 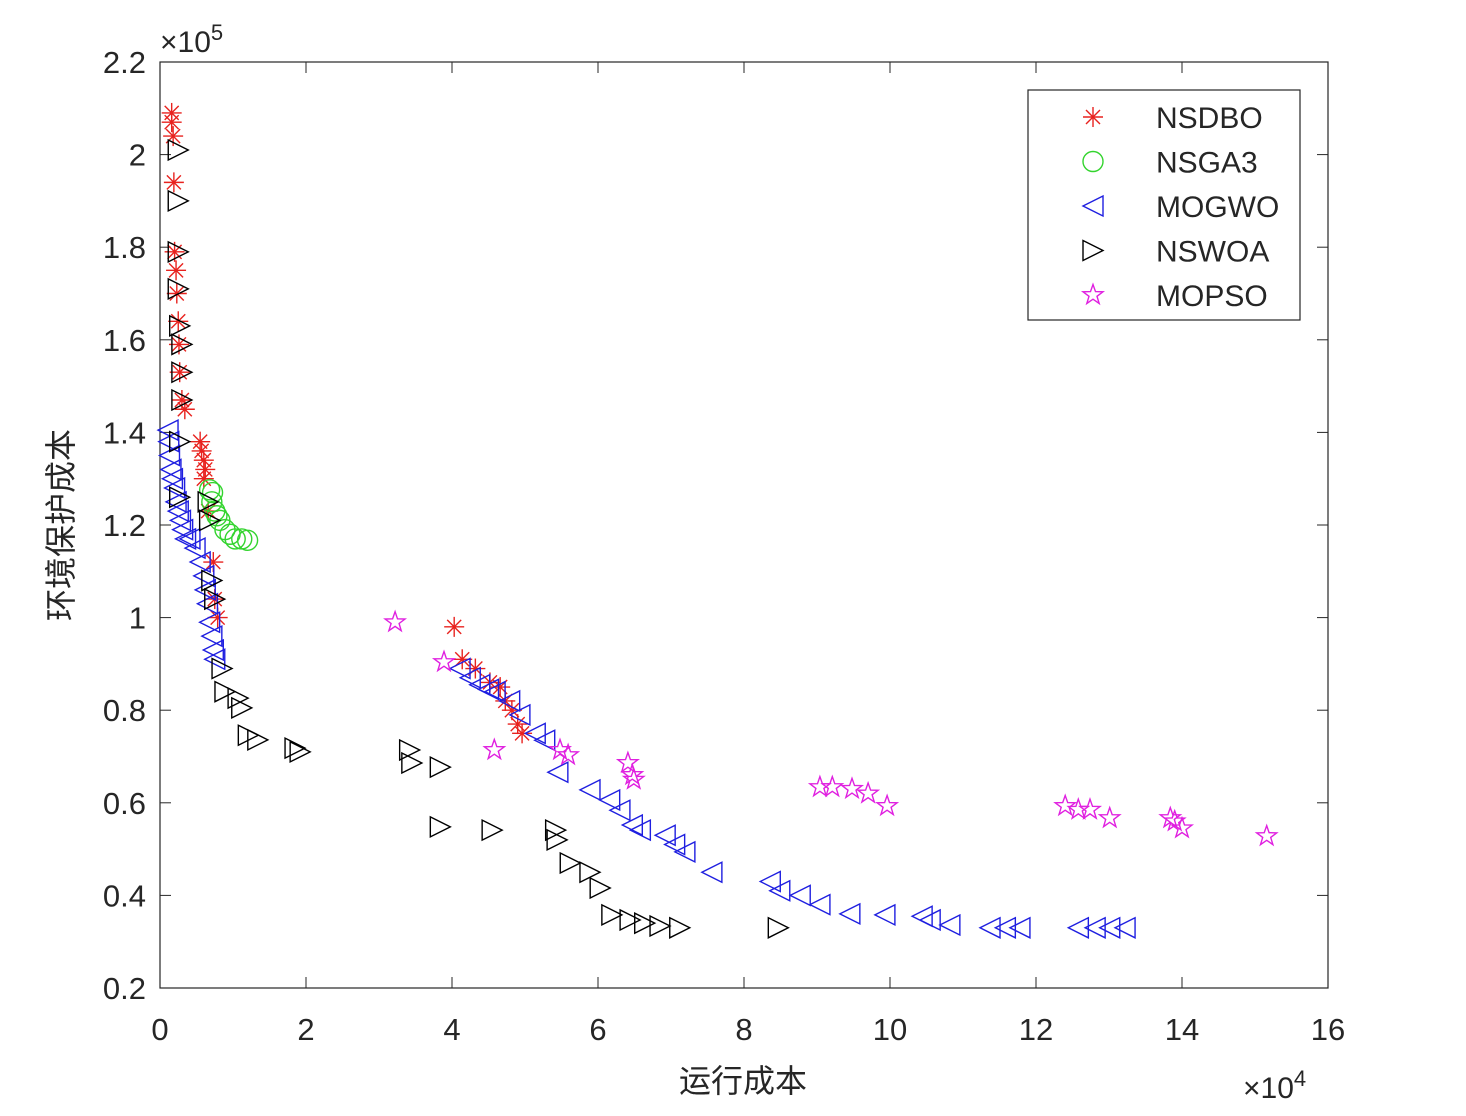 What do you see at coordinates (1328, 1029) in the screenshot?
I see `x-tick-label: 16` at bounding box center [1328, 1029].